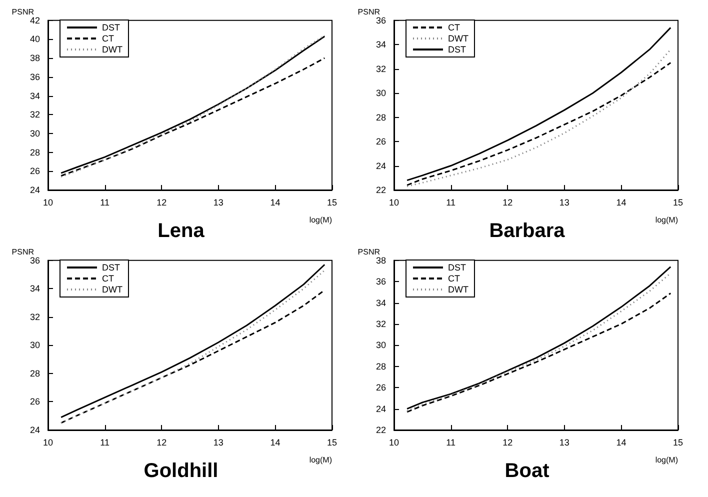 The image size is (708, 497). I want to click on text: Boat, so click(527, 471).